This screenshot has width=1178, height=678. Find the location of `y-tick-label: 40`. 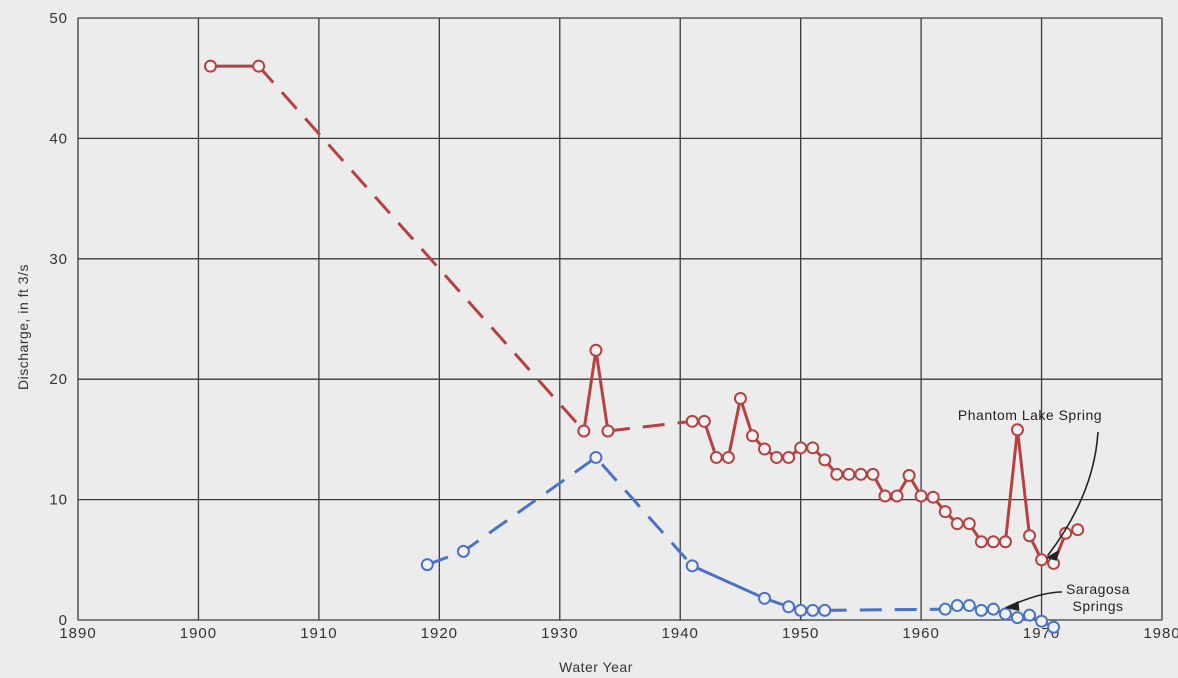

y-tick-label: 40 is located at coordinates (58, 138).